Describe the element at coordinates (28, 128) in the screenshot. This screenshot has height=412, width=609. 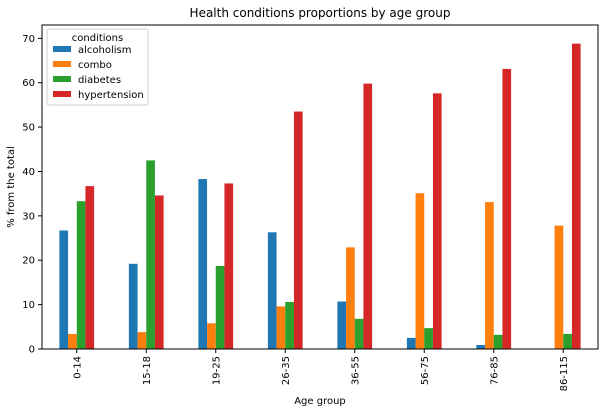
I see `y-tick-label: 50` at that location.